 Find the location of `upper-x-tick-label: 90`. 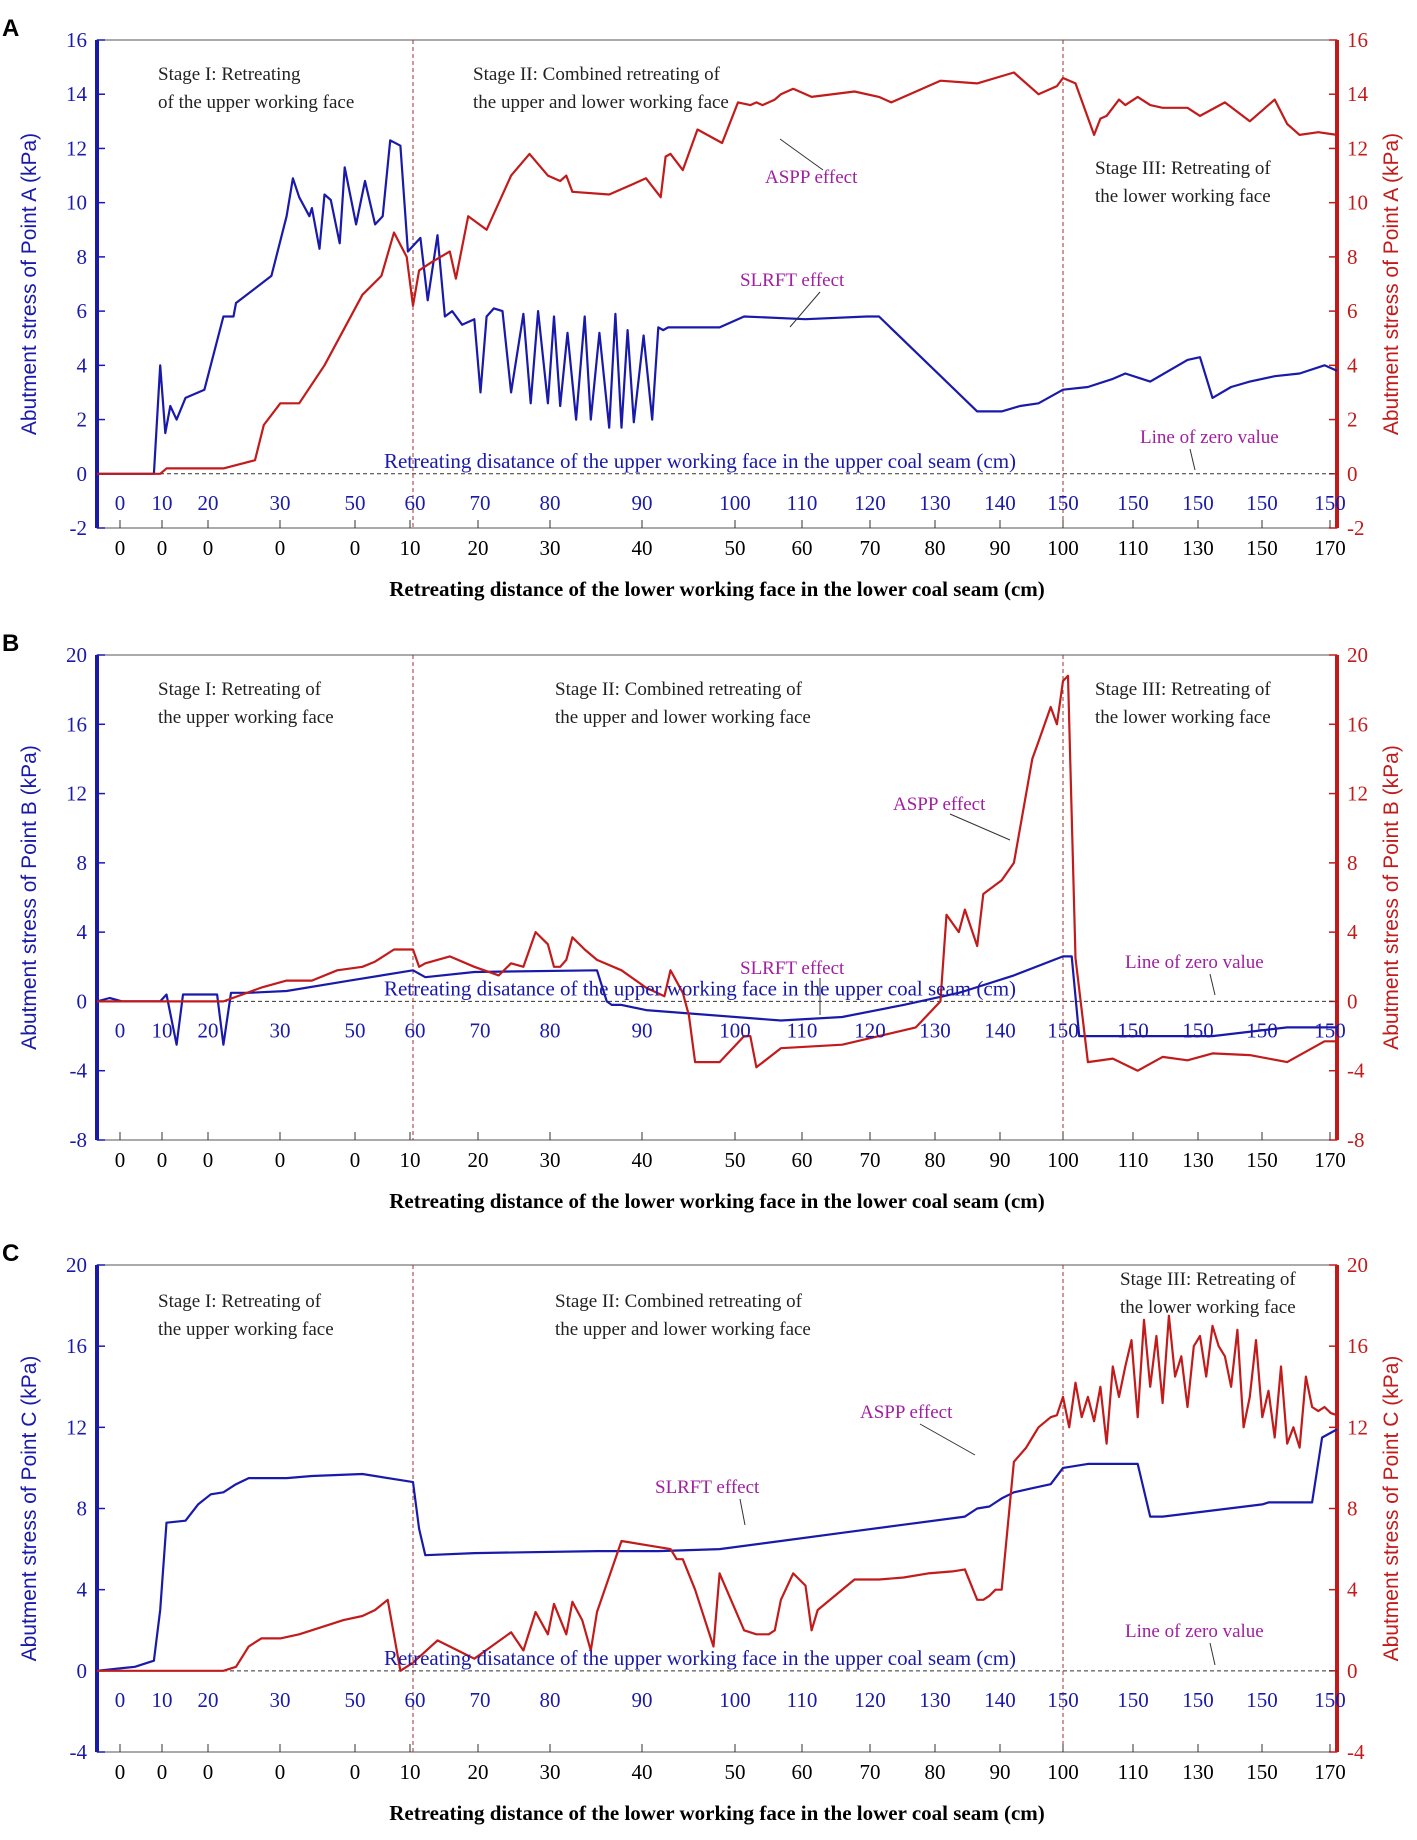

upper-x-tick-label: 90 is located at coordinates (642, 503).